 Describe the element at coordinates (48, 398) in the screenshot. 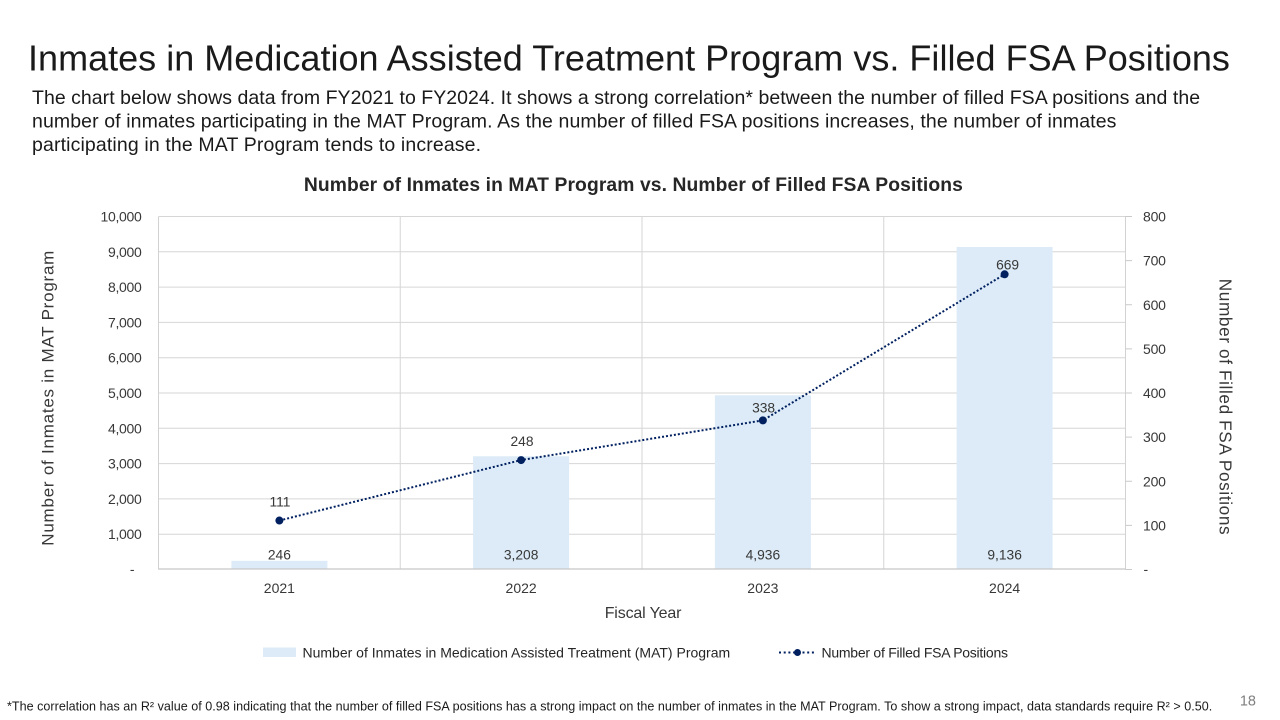

I see `svg-text:Number of Inmates in MAT Progr: Number of Inmates in MAT Program` at that location.